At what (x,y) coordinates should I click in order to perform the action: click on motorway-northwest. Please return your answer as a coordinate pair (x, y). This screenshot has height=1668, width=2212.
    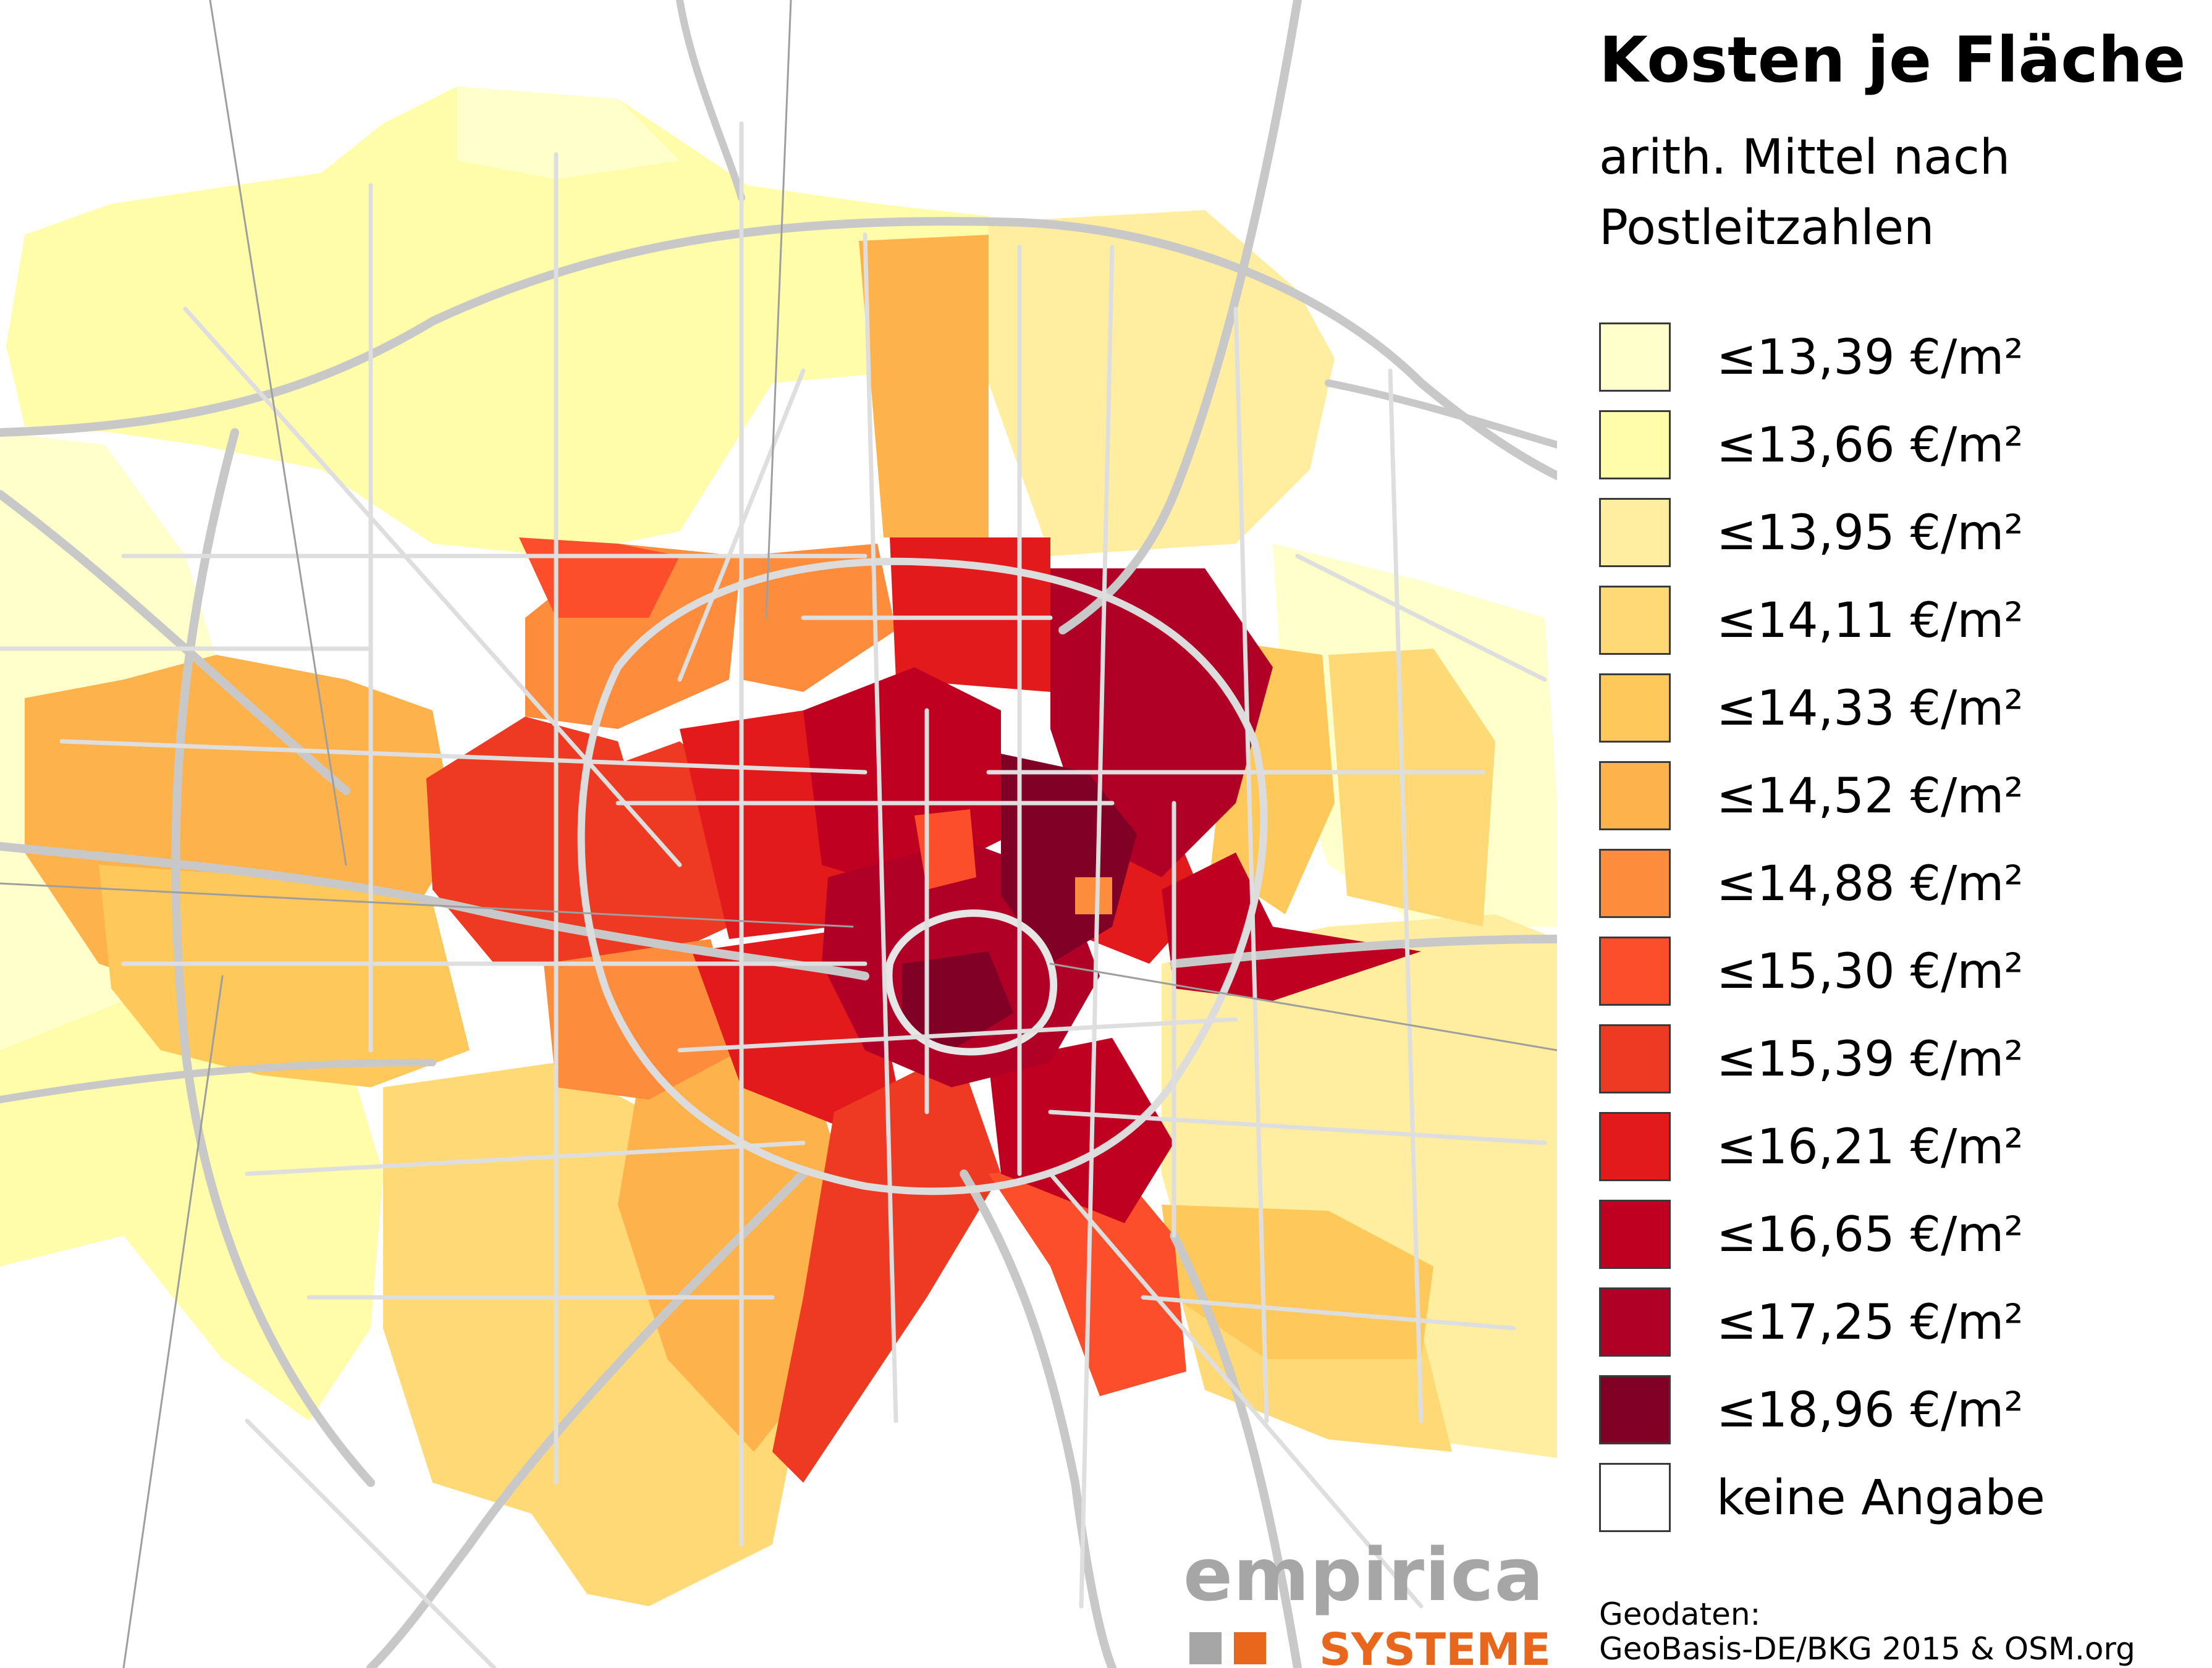
    Looking at the image, I should click on (175, 642).